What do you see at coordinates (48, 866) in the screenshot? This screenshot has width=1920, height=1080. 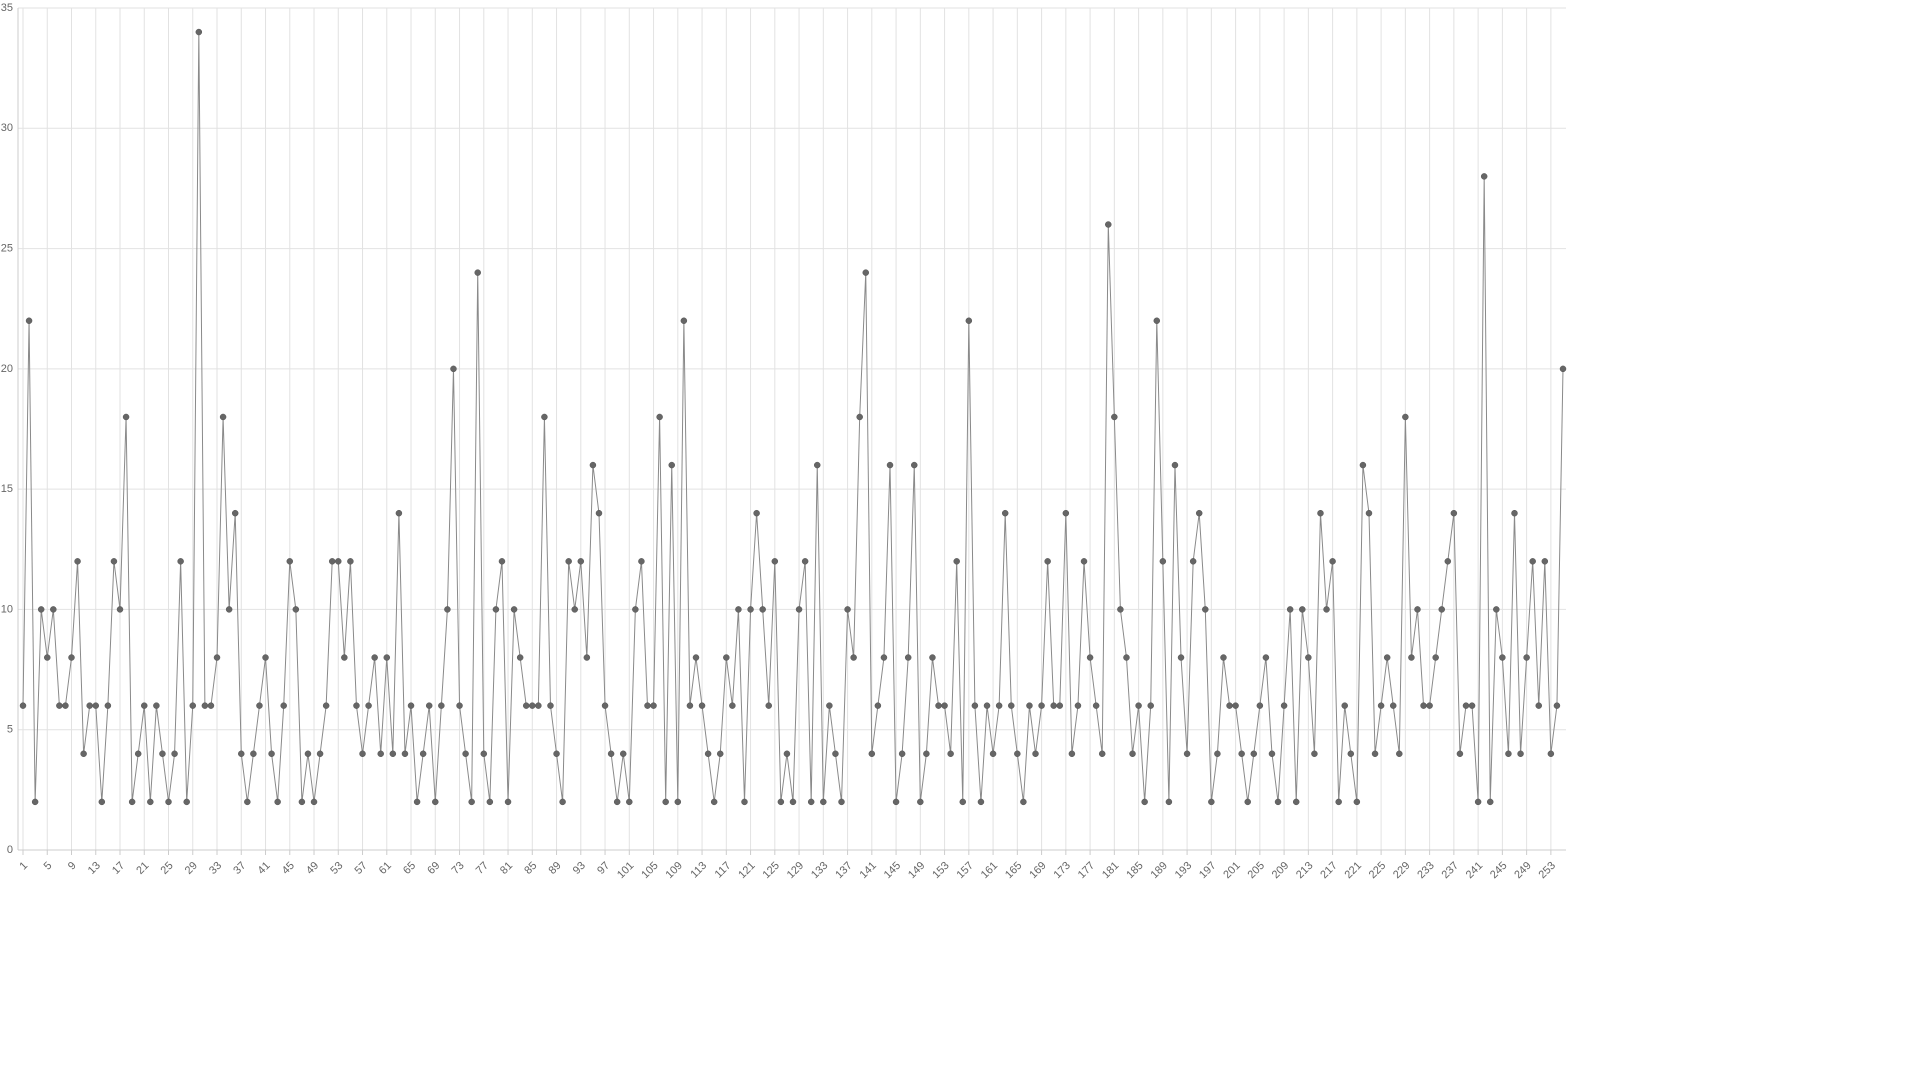 I see `x-tick-label: 5` at bounding box center [48, 866].